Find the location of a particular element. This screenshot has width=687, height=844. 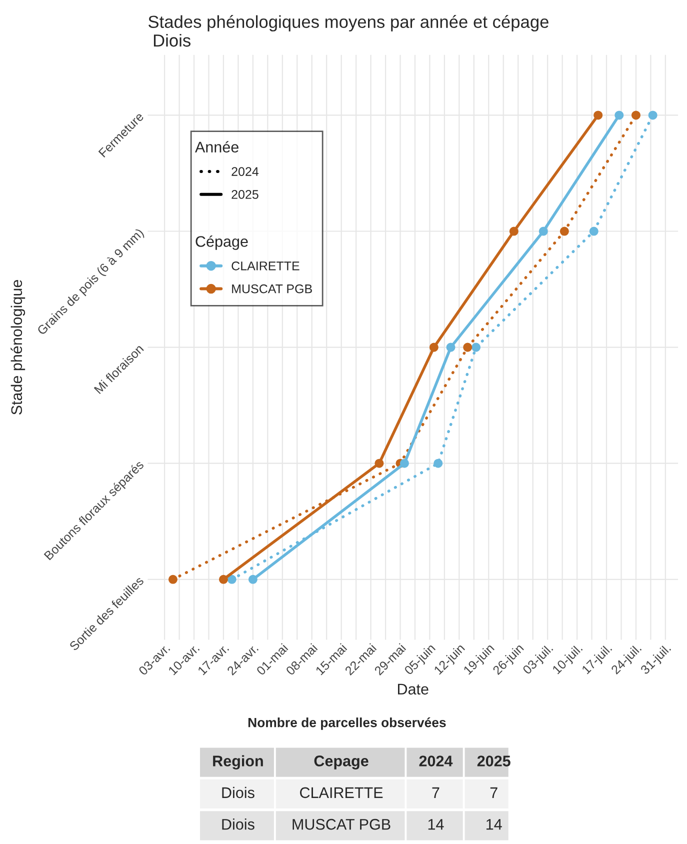

legend-label: 2025 is located at coordinates (245, 194).